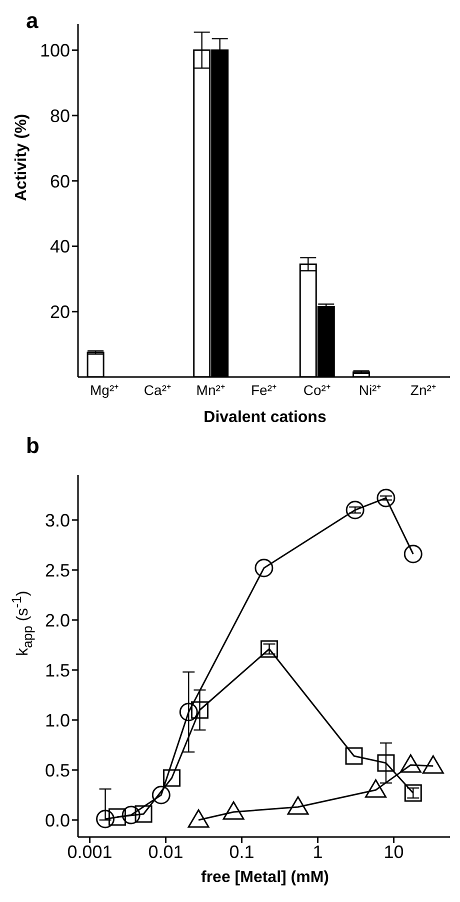  I want to click on x-tick-label: Ca²⁺, so click(158, 390).